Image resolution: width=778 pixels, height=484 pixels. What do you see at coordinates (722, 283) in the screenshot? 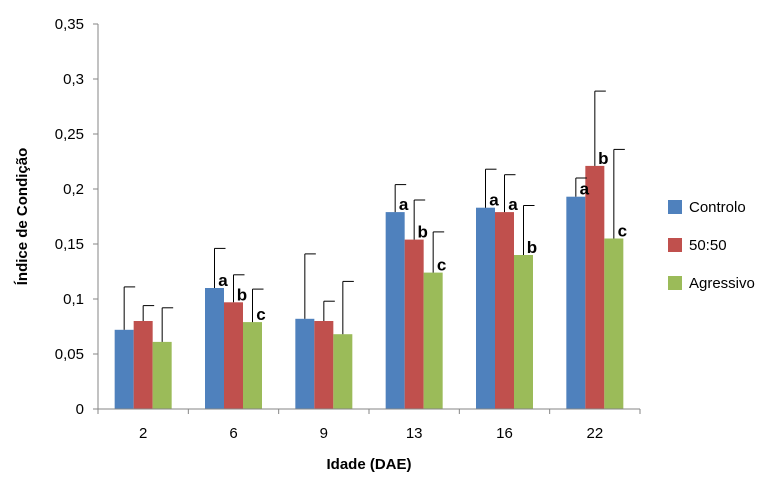
I see `legend-label: Agressivo` at bounding box center [722, 283].